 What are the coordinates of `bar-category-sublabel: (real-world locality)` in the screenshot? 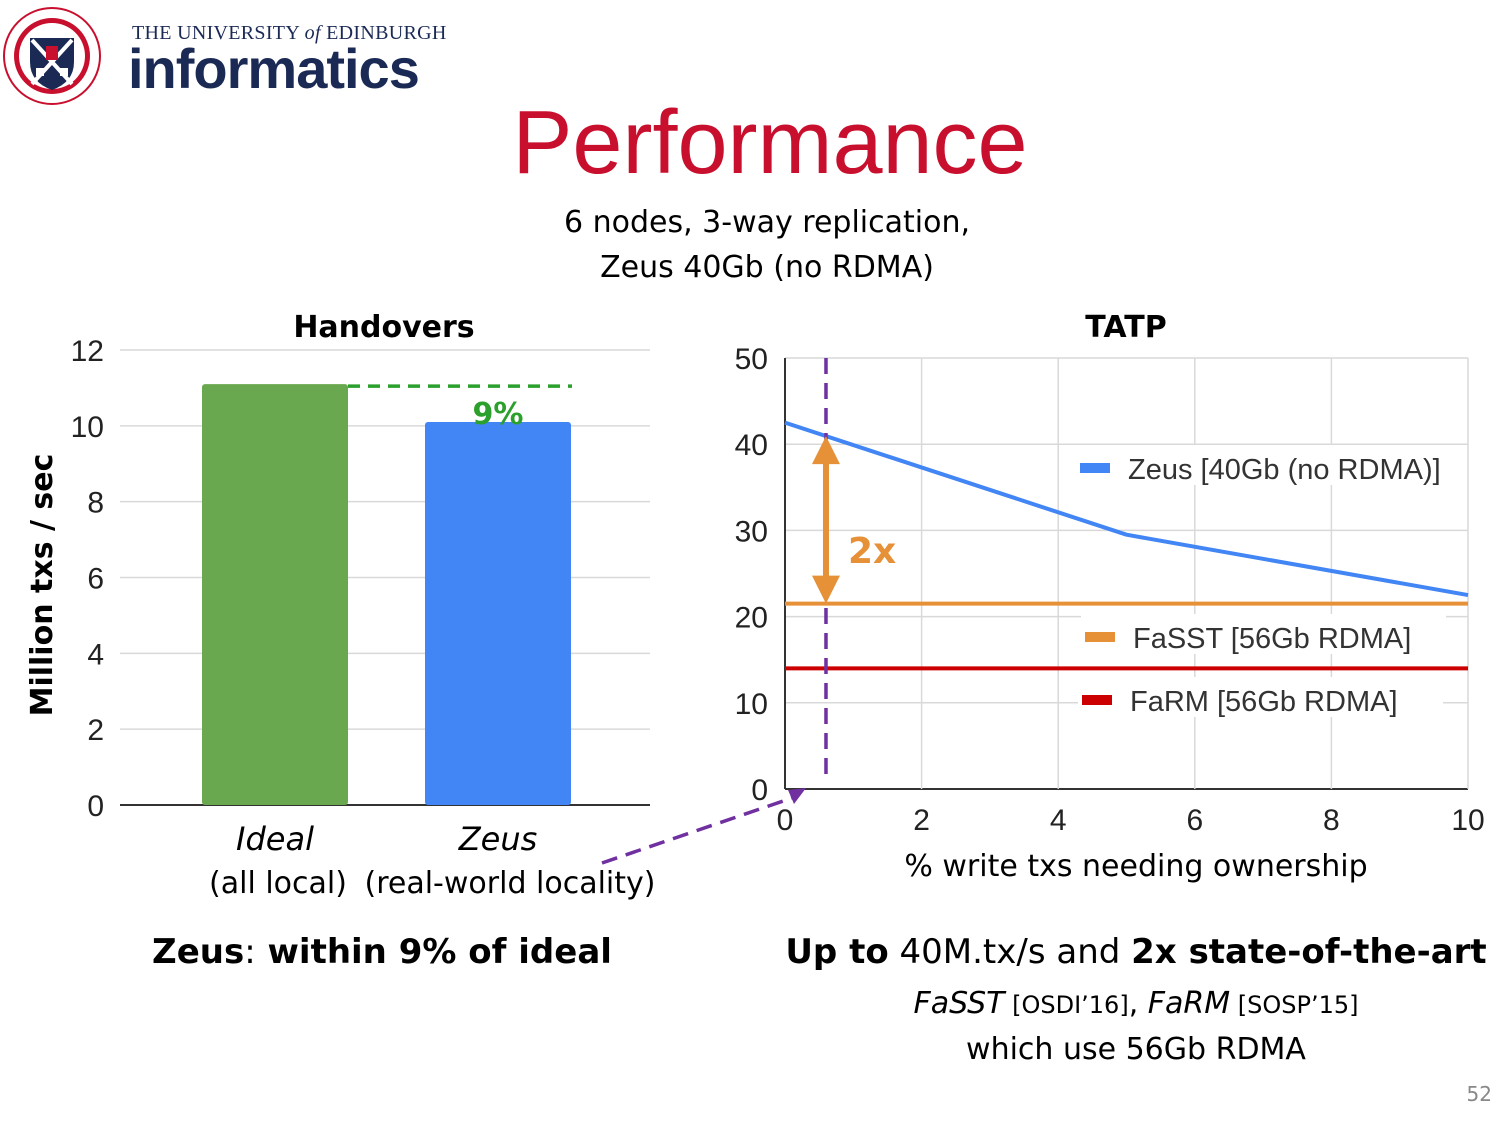 It's located at (510, 883).